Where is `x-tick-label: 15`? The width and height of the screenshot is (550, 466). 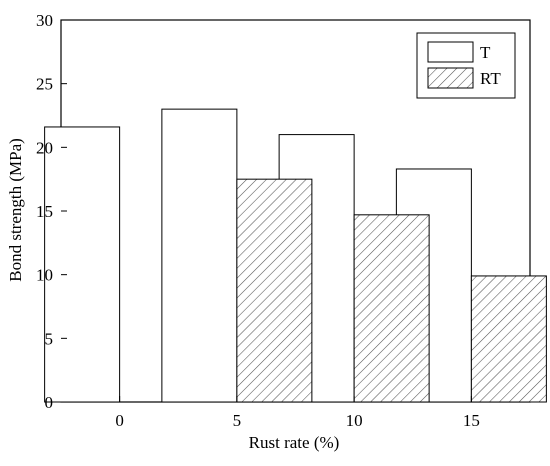
x-tick-label: 15 is located at coordinates (471, 420).